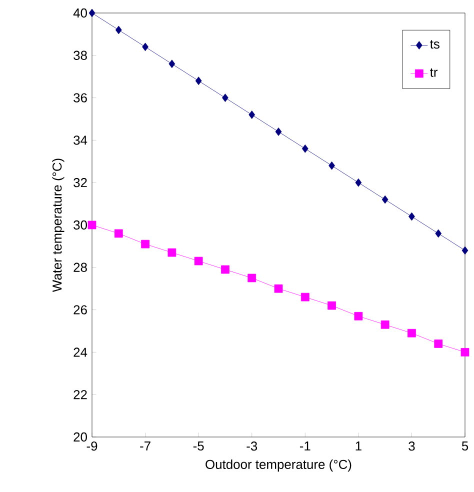 The image size is (474, 492). What do you see at coordinates (58, 225) in the screenshot?
I see `y-axis-title: Water temperature (°C)` at bounding box center [58, 225].